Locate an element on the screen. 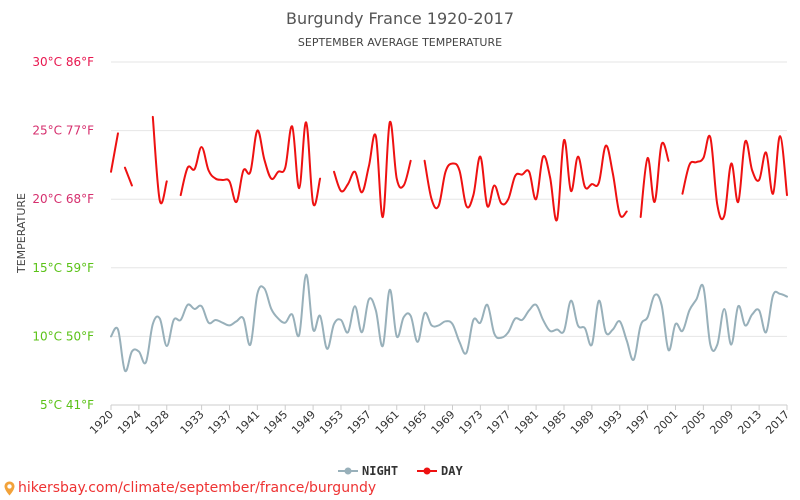 The width and height of the screenshot is (800, 500). map-pin-icon is located at coordinates (9, 488).